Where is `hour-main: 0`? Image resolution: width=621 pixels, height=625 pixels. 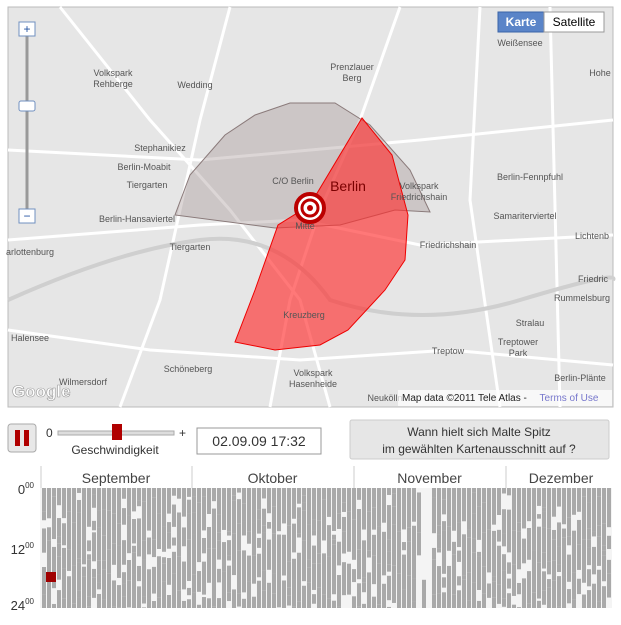 hour-main: 0 is located at coordinates (21, 489).